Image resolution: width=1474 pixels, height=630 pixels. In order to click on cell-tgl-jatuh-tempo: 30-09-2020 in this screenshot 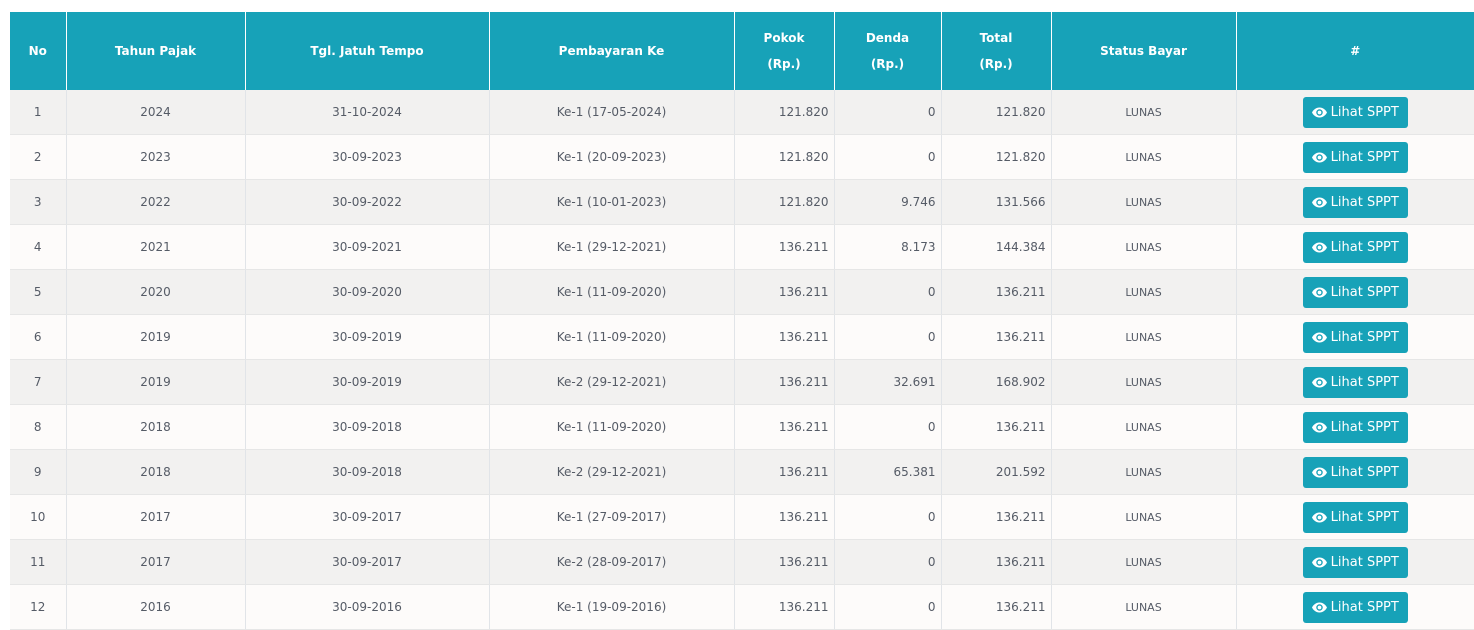, I will do `click(367, 292)`.